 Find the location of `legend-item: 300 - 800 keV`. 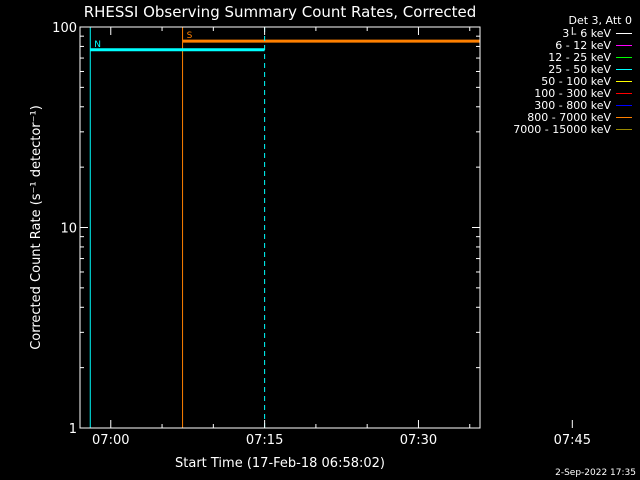

legend-item: 300 - 800 keV is located at coordinates (557, 105).